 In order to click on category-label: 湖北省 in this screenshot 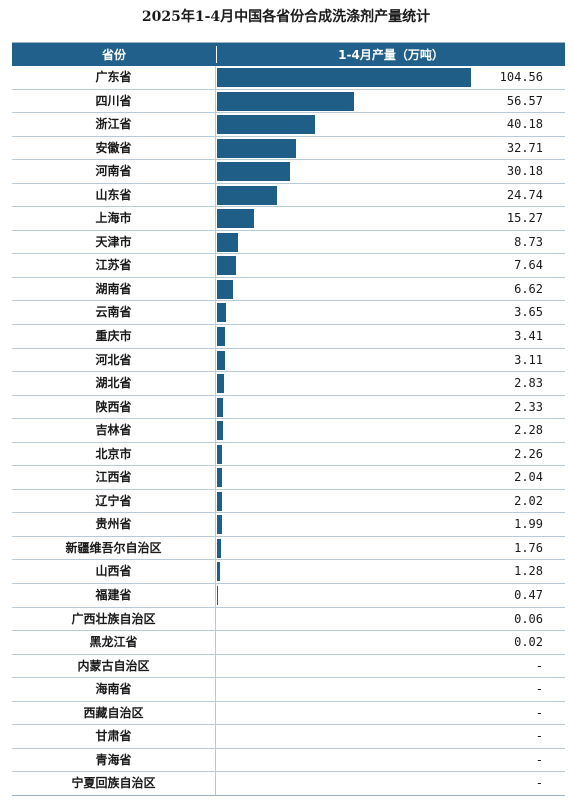, I will do `click(114, 383)`.